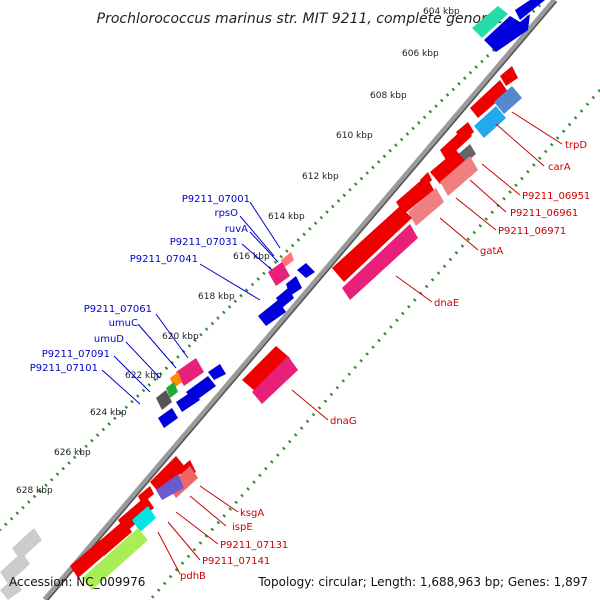  I want to click on gene-label-gatA: gatA, so click(491, 251).